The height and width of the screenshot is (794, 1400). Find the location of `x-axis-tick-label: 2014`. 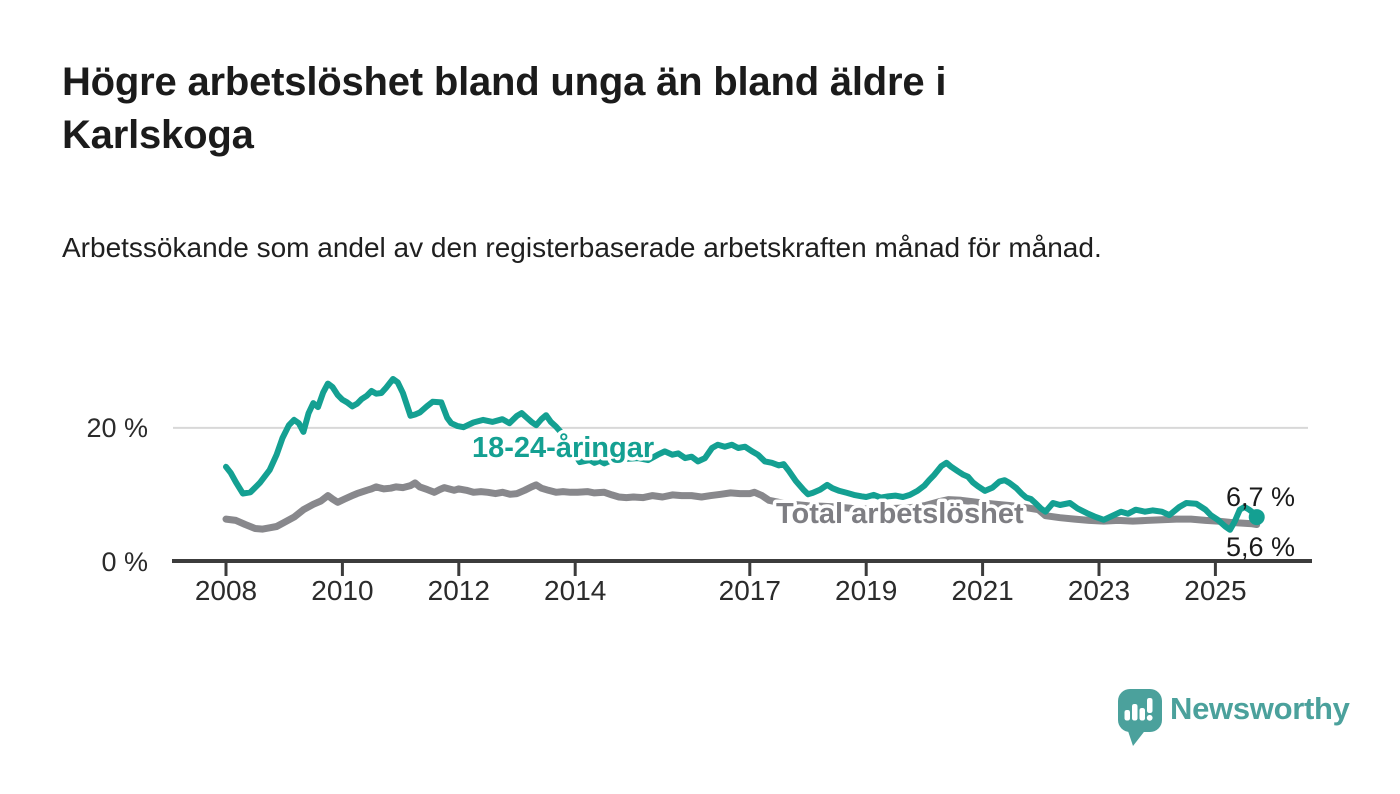

x-axis-tick-label: 2014 is located at coordinates (575, 590).